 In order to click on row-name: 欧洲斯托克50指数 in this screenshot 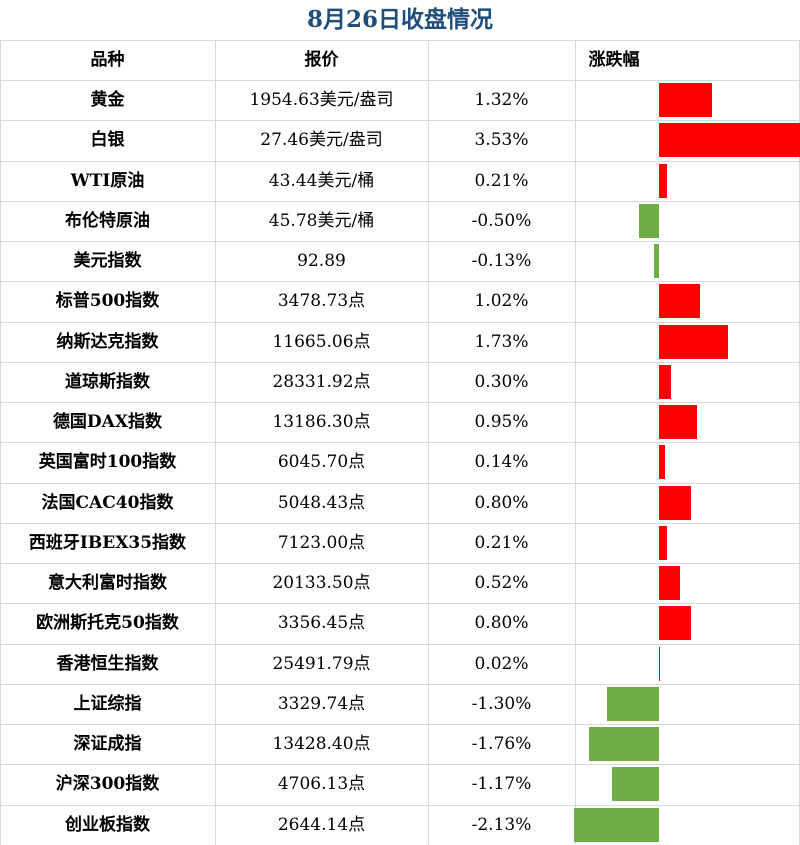, I will do `click(107, 623)`.